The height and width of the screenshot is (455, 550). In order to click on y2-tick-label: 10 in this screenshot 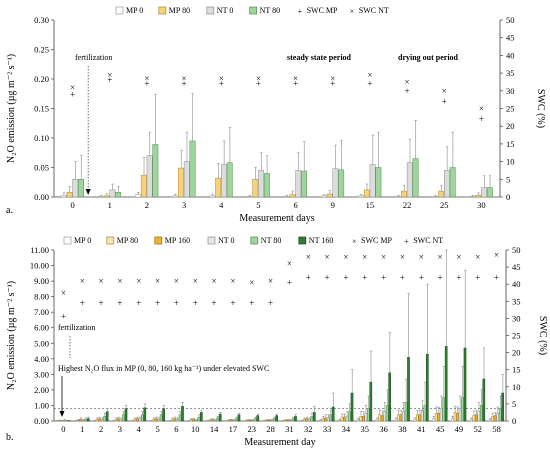, I will do `click(510, 162)`.